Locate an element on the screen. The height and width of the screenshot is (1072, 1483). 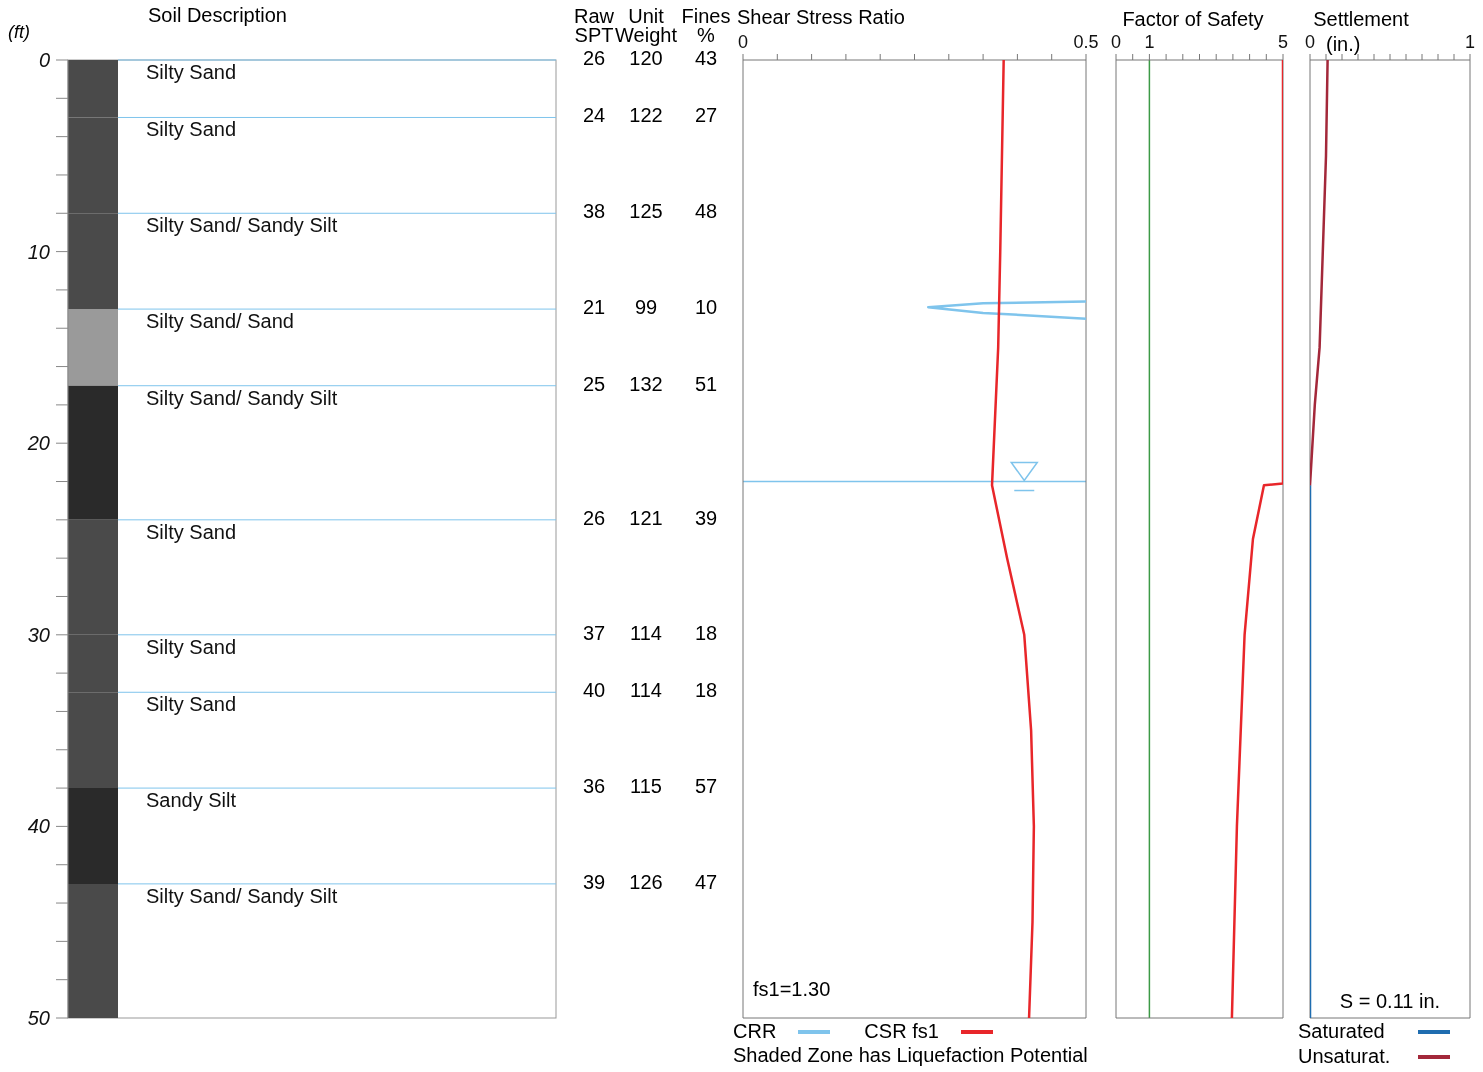
text: 43 is located at coordinates (706, 58).